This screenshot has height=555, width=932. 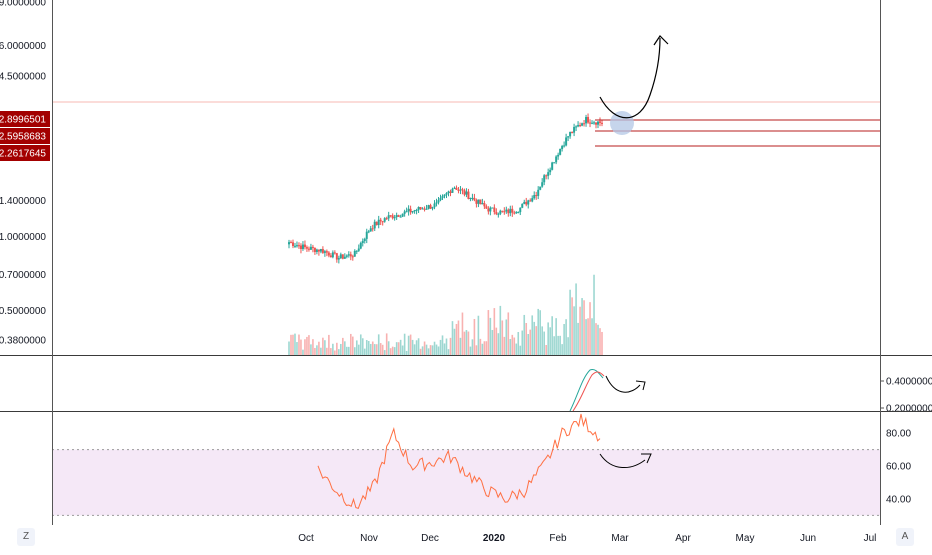 What do you see at coordinates (661, 40) in the screenshot?
I see `arrow-head` at bounding box center [661, 40].